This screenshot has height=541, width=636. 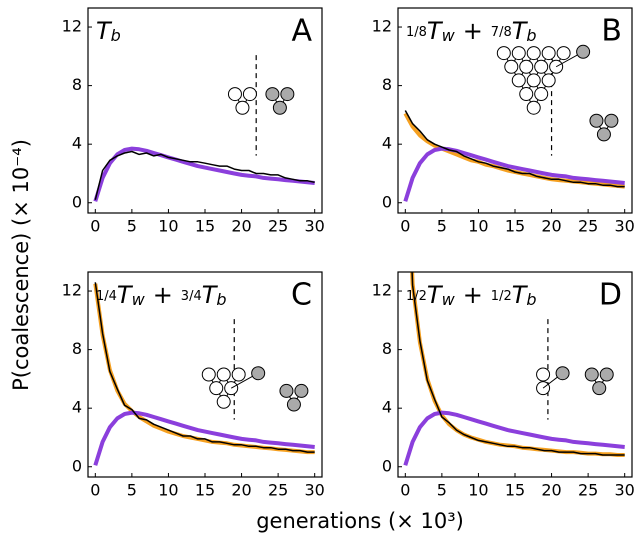 I want to click on title-part: 1/4, so click(x=106, y=296).